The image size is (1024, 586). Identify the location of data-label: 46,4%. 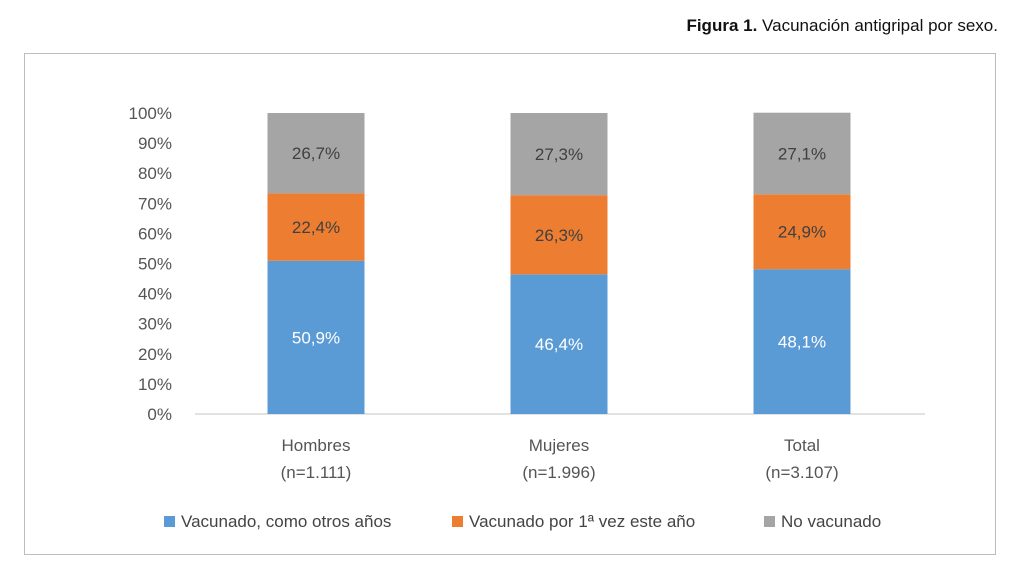
(559, 344).